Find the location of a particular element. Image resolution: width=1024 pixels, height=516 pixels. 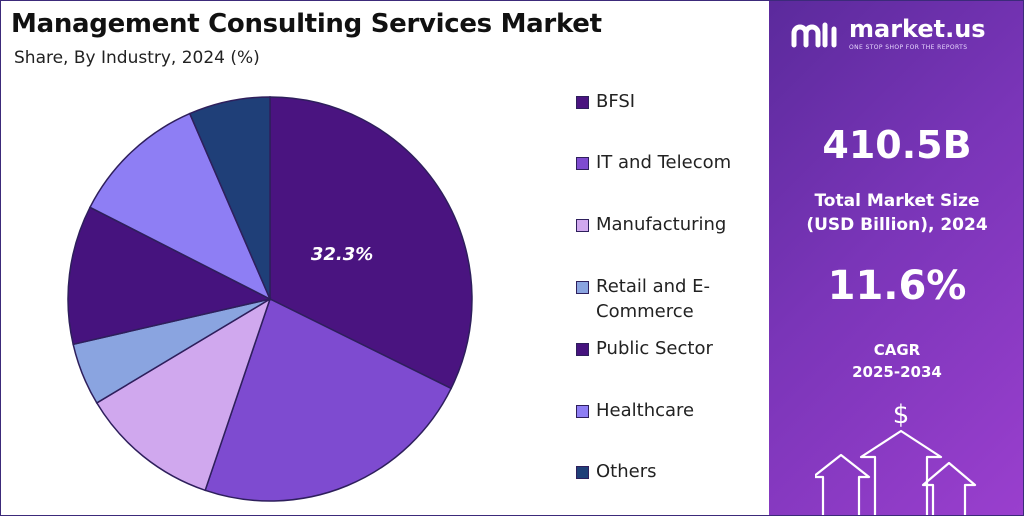

legend-item-bfsi: BFSI is located at coordinates (666, 101).